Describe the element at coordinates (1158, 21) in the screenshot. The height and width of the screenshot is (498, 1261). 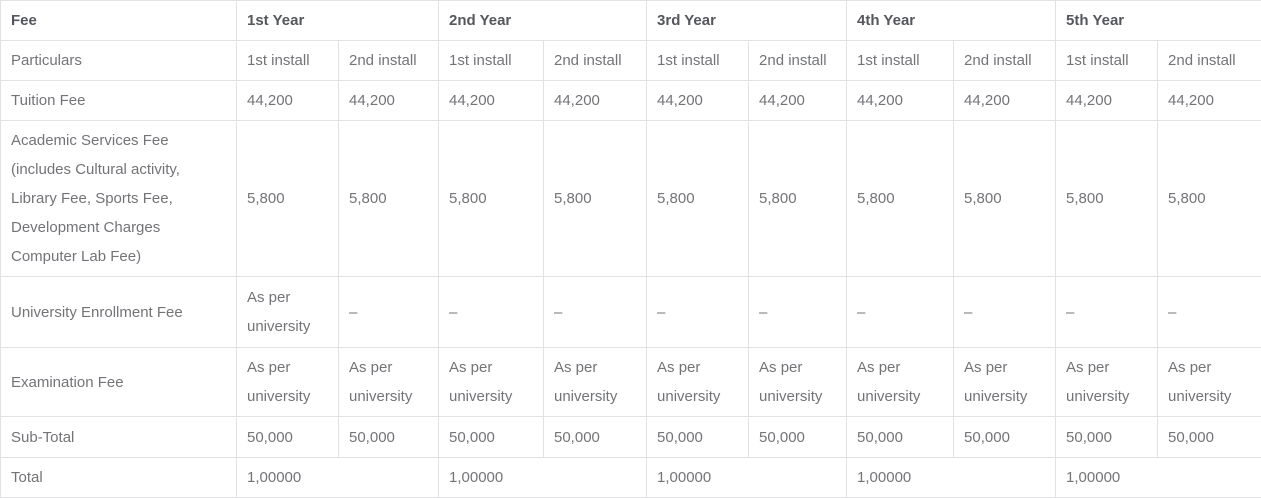
I see `year-header-cell-5: 5th Year` at that location.